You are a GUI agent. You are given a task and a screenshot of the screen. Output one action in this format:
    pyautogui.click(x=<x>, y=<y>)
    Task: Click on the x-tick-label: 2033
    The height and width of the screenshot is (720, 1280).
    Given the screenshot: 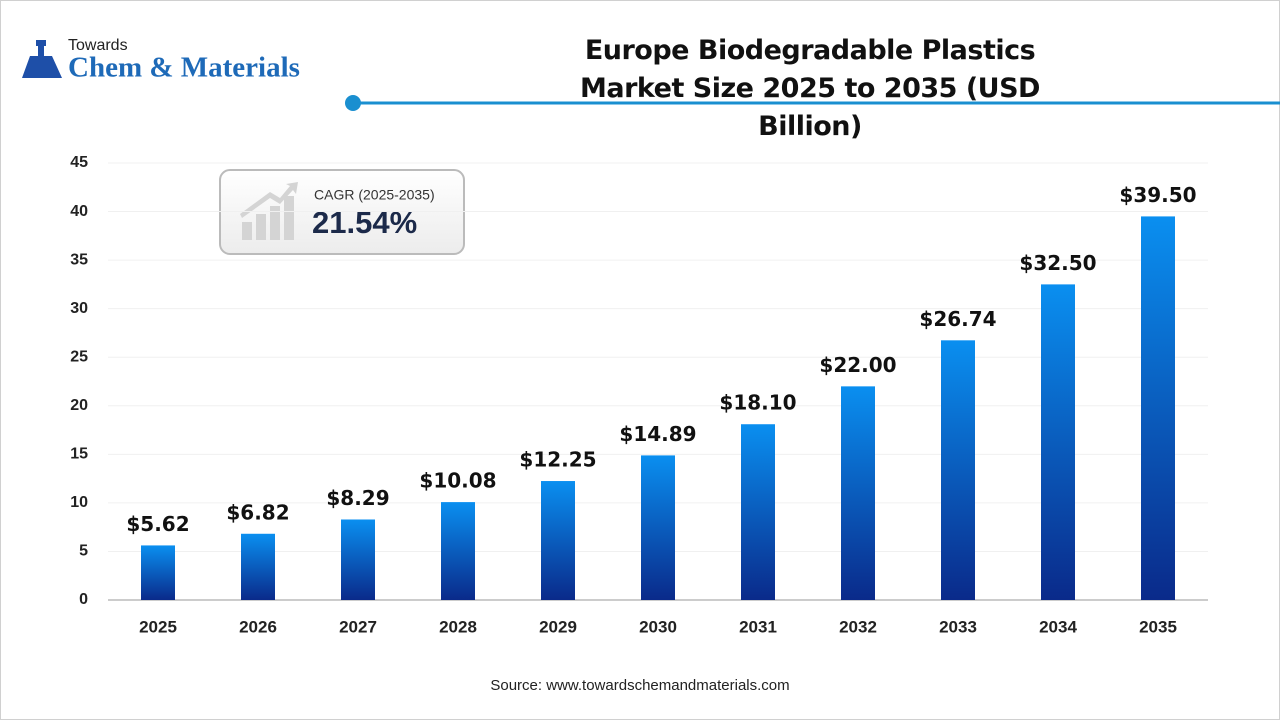 What is the action you would take?
    pyautogui.click(x=958, y=626)
    